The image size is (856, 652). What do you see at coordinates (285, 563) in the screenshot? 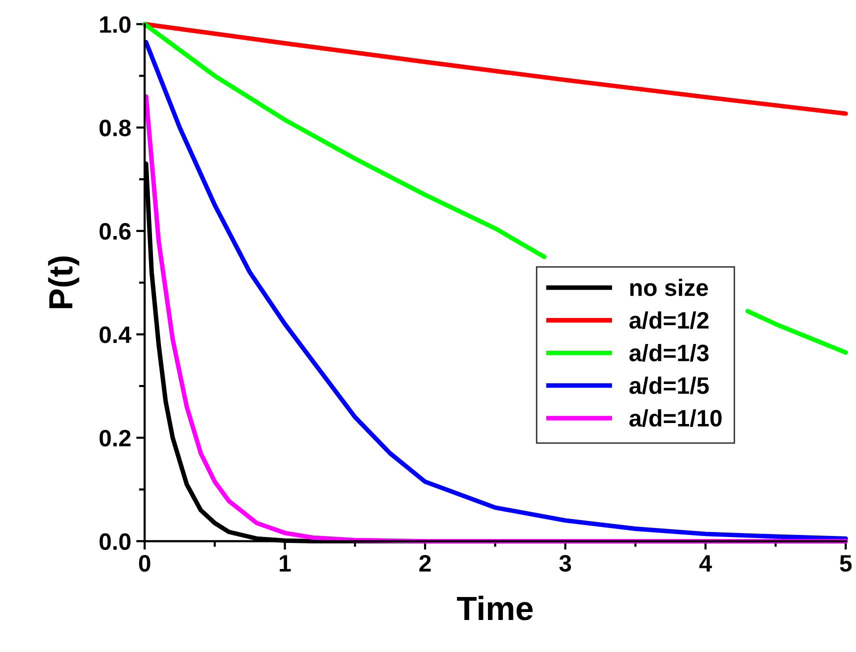
I see `x-tick-label: 1` at bounding box center [285, 563].